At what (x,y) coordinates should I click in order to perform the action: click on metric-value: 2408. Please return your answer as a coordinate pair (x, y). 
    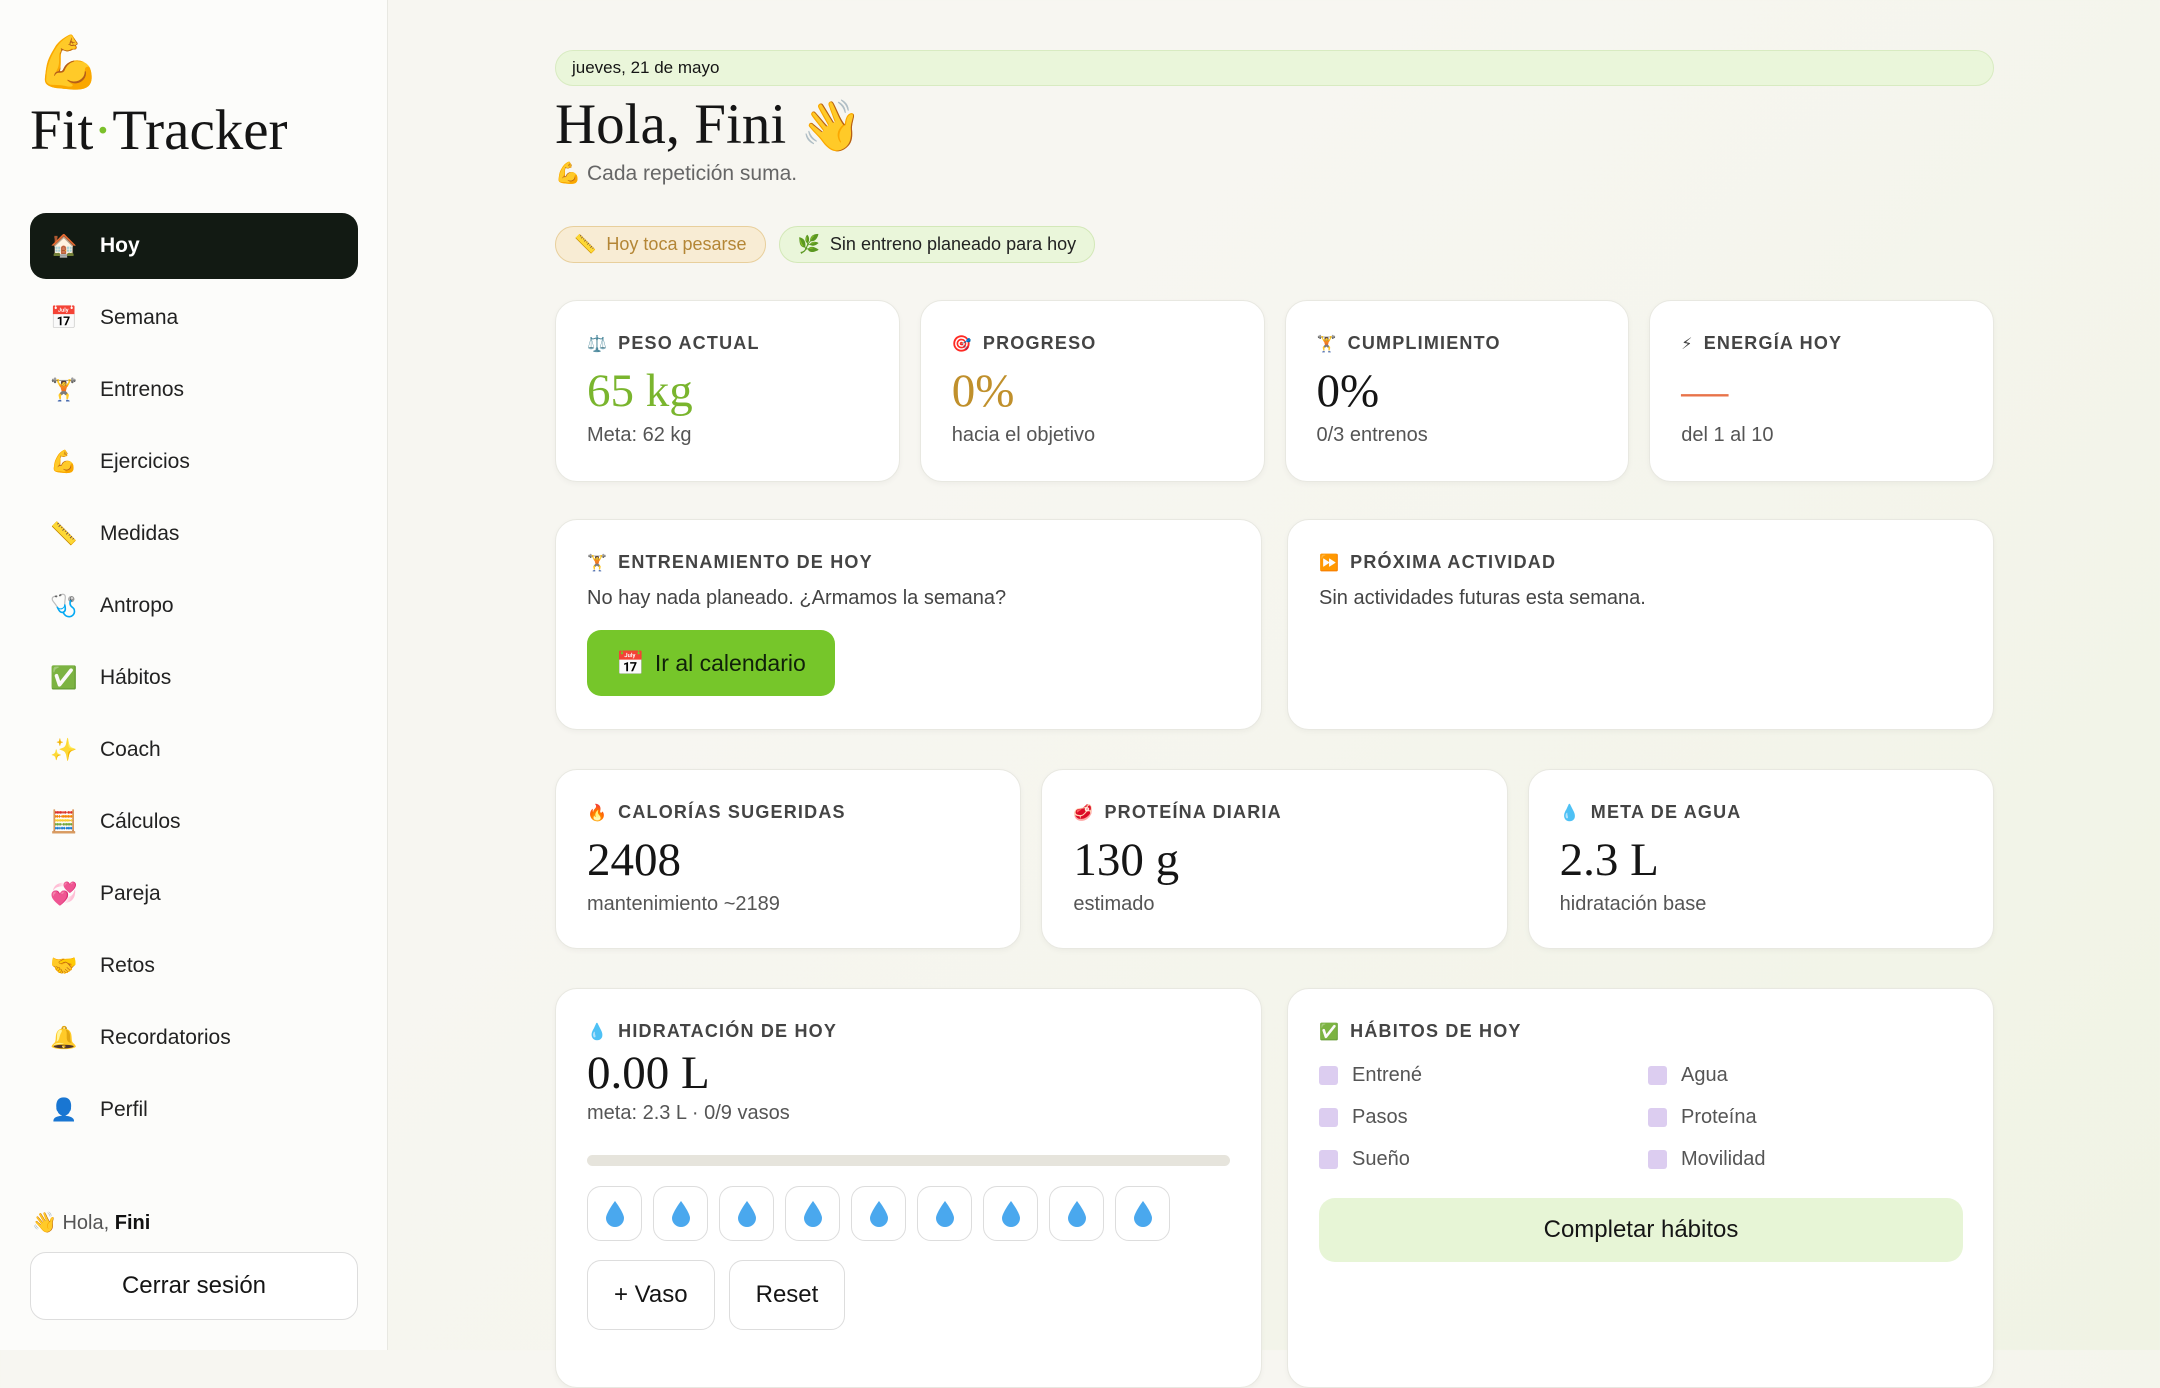
    Looking at the image, I should click on (634, 860).